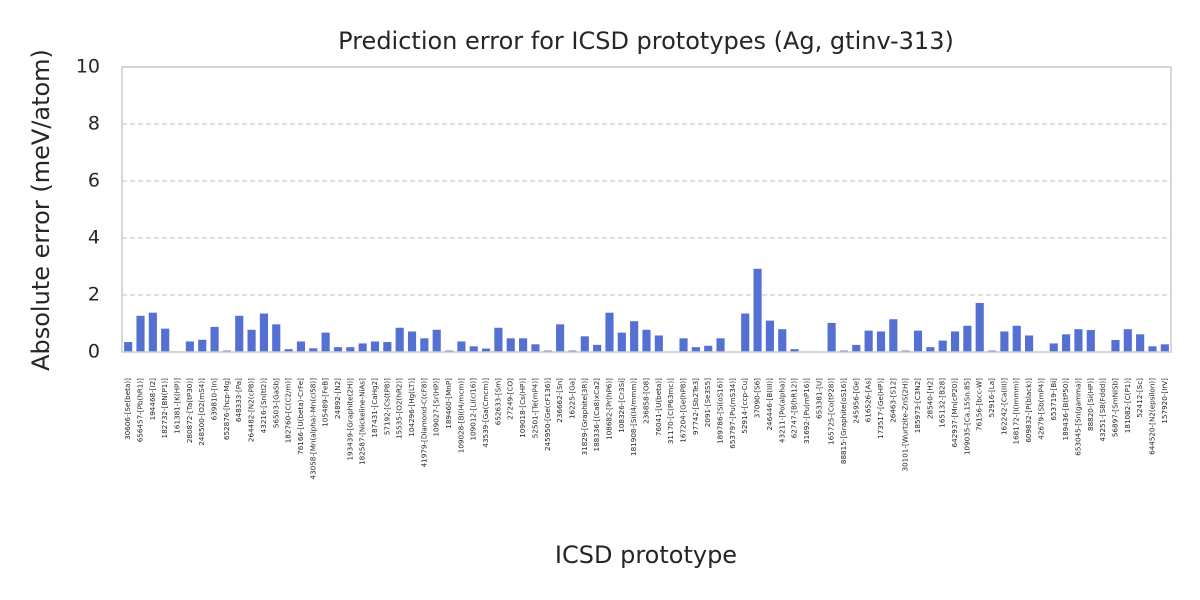  What do you see at coordinates (201, 412) in the screenshot?
I see `x-tick-label: 248500-[O2(mS4)]` at bounding box center [201, 412].